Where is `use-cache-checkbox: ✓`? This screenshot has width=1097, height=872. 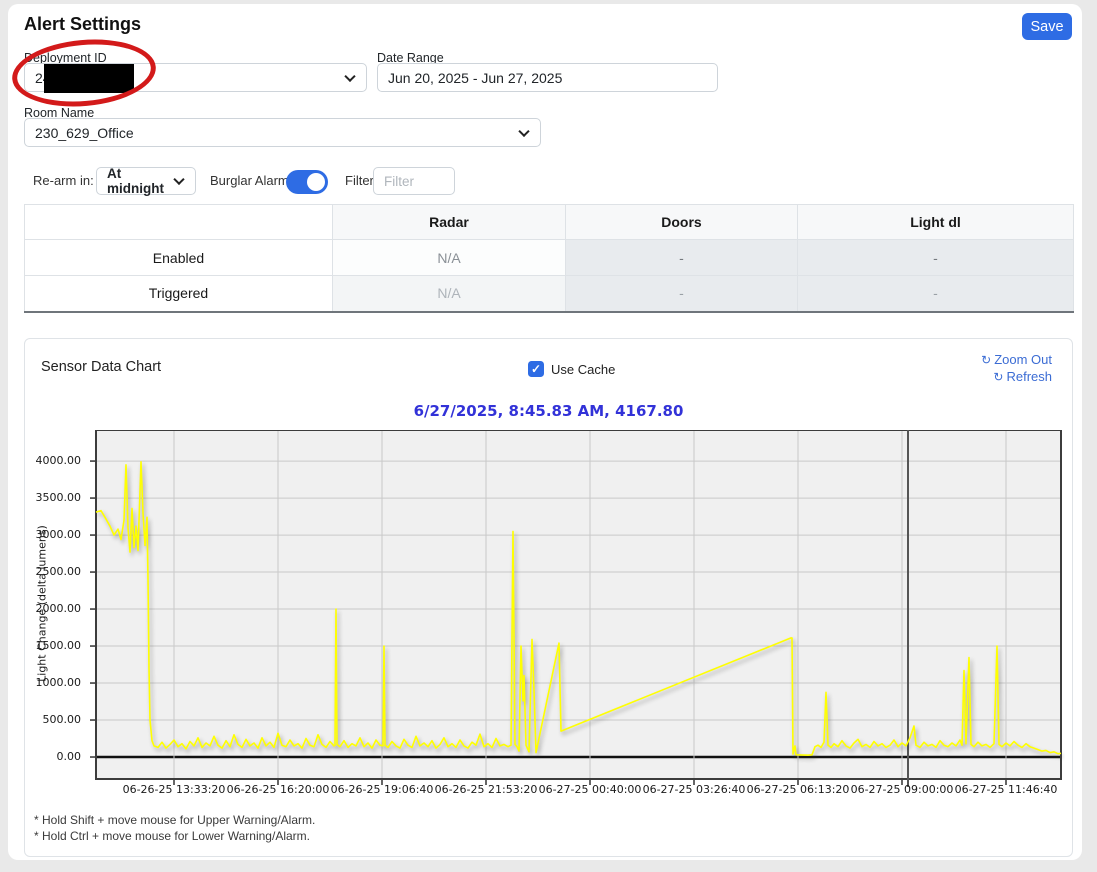
use-cache-checkbox: ✓ is located at coordinates (536, 369).